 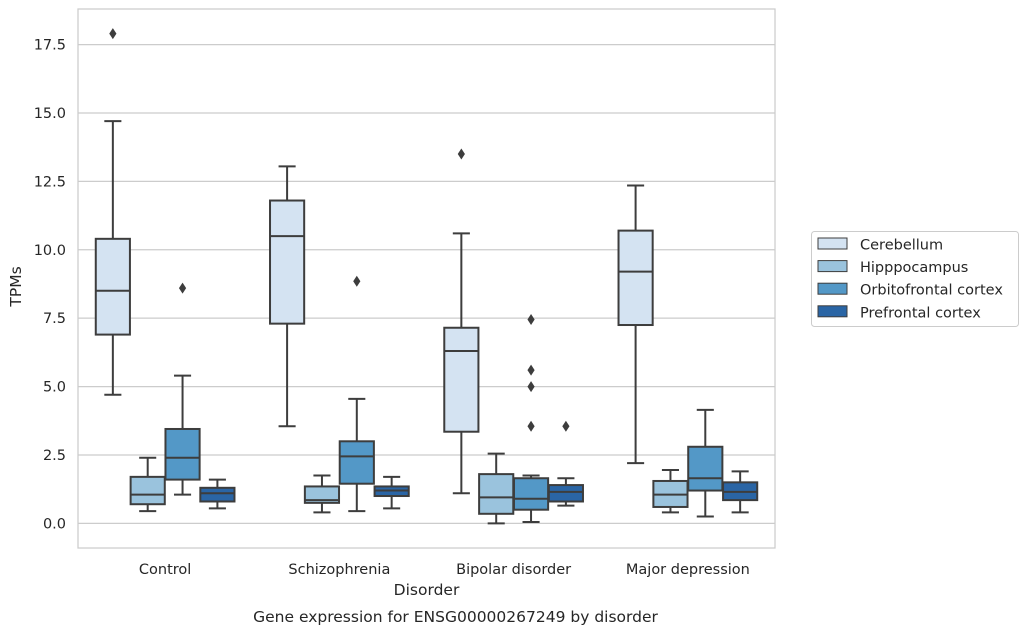 I want to click on x-tick-label: Control, so click(x=165, y=570).